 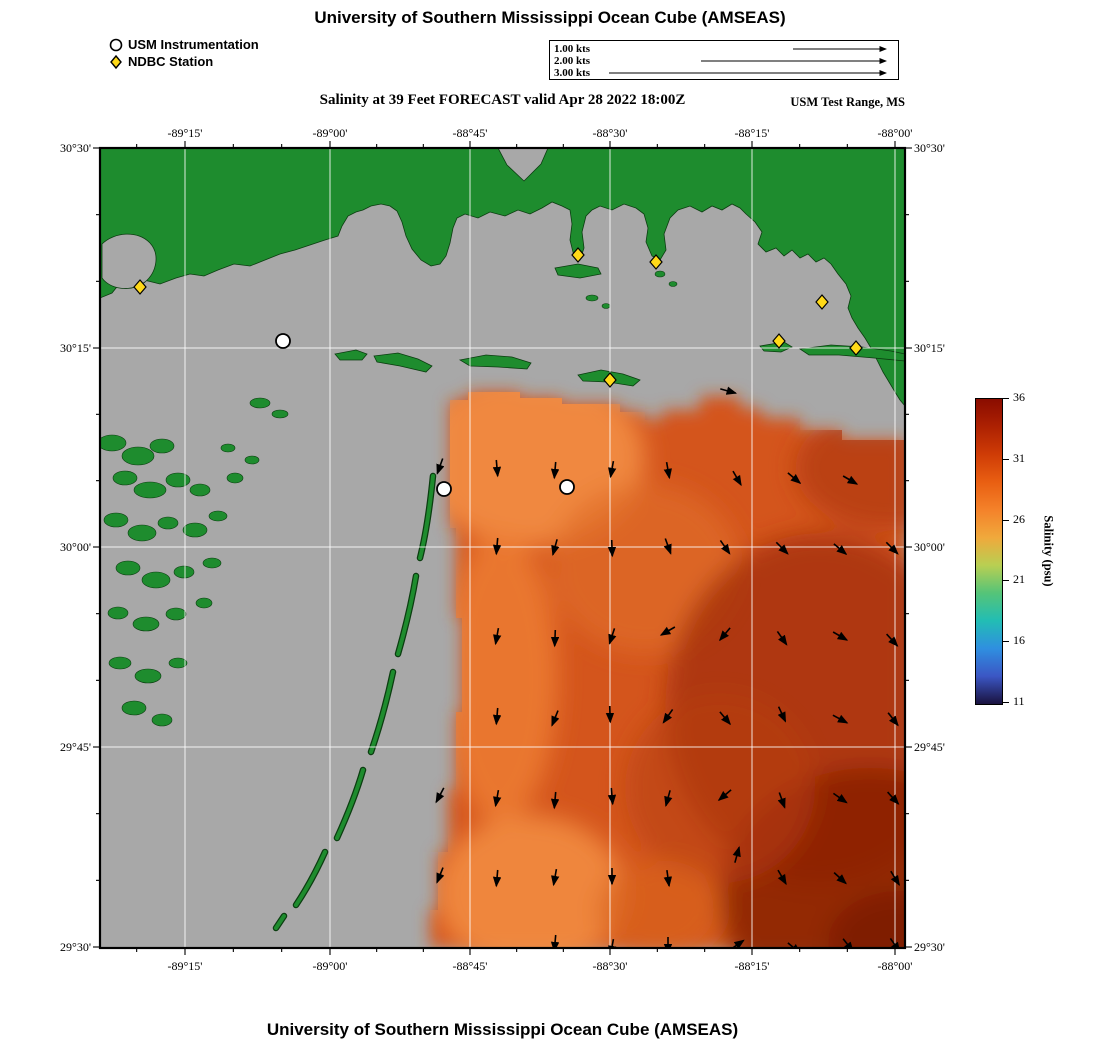 What do you see at coordinates (1019, 457) in the screenshot?
I see `colorbar-tick-label: 31` at bounding box center [1019, 457].